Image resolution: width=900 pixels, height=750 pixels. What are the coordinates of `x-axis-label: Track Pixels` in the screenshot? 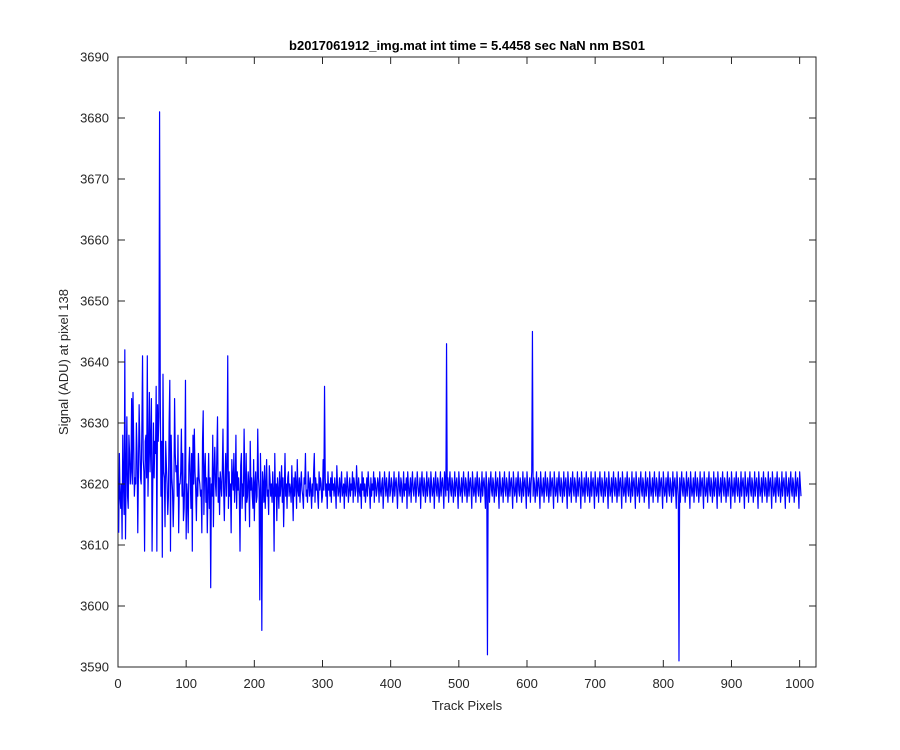 It's located at (467, 705).